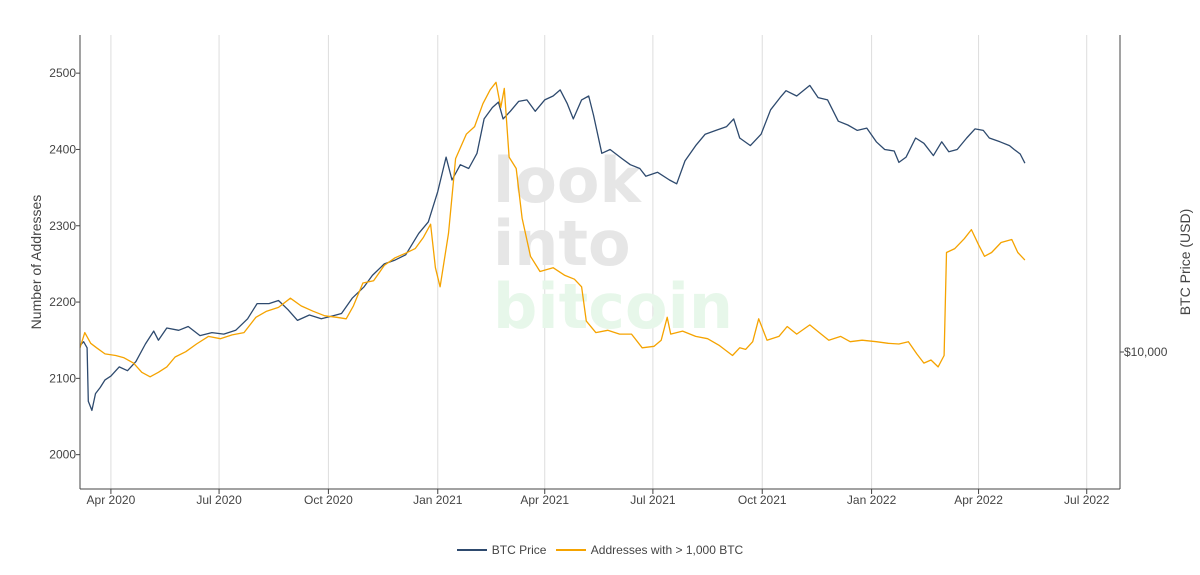  I want to click on watermark-word: bitcoin, so click(613, 306).